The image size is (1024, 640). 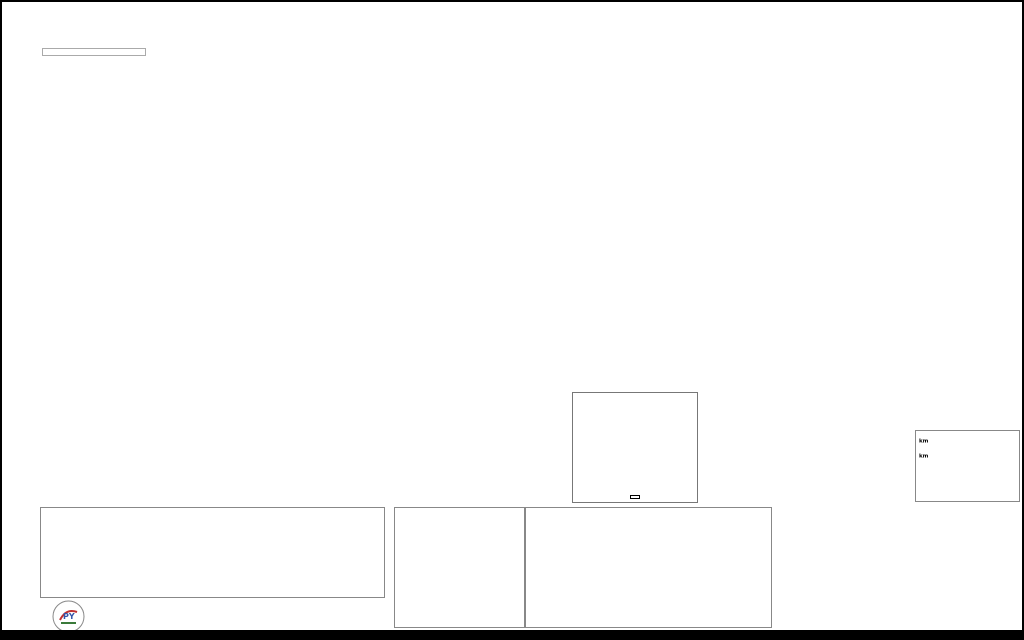 I want to click on thermo-table, so click(x=212, y=552).